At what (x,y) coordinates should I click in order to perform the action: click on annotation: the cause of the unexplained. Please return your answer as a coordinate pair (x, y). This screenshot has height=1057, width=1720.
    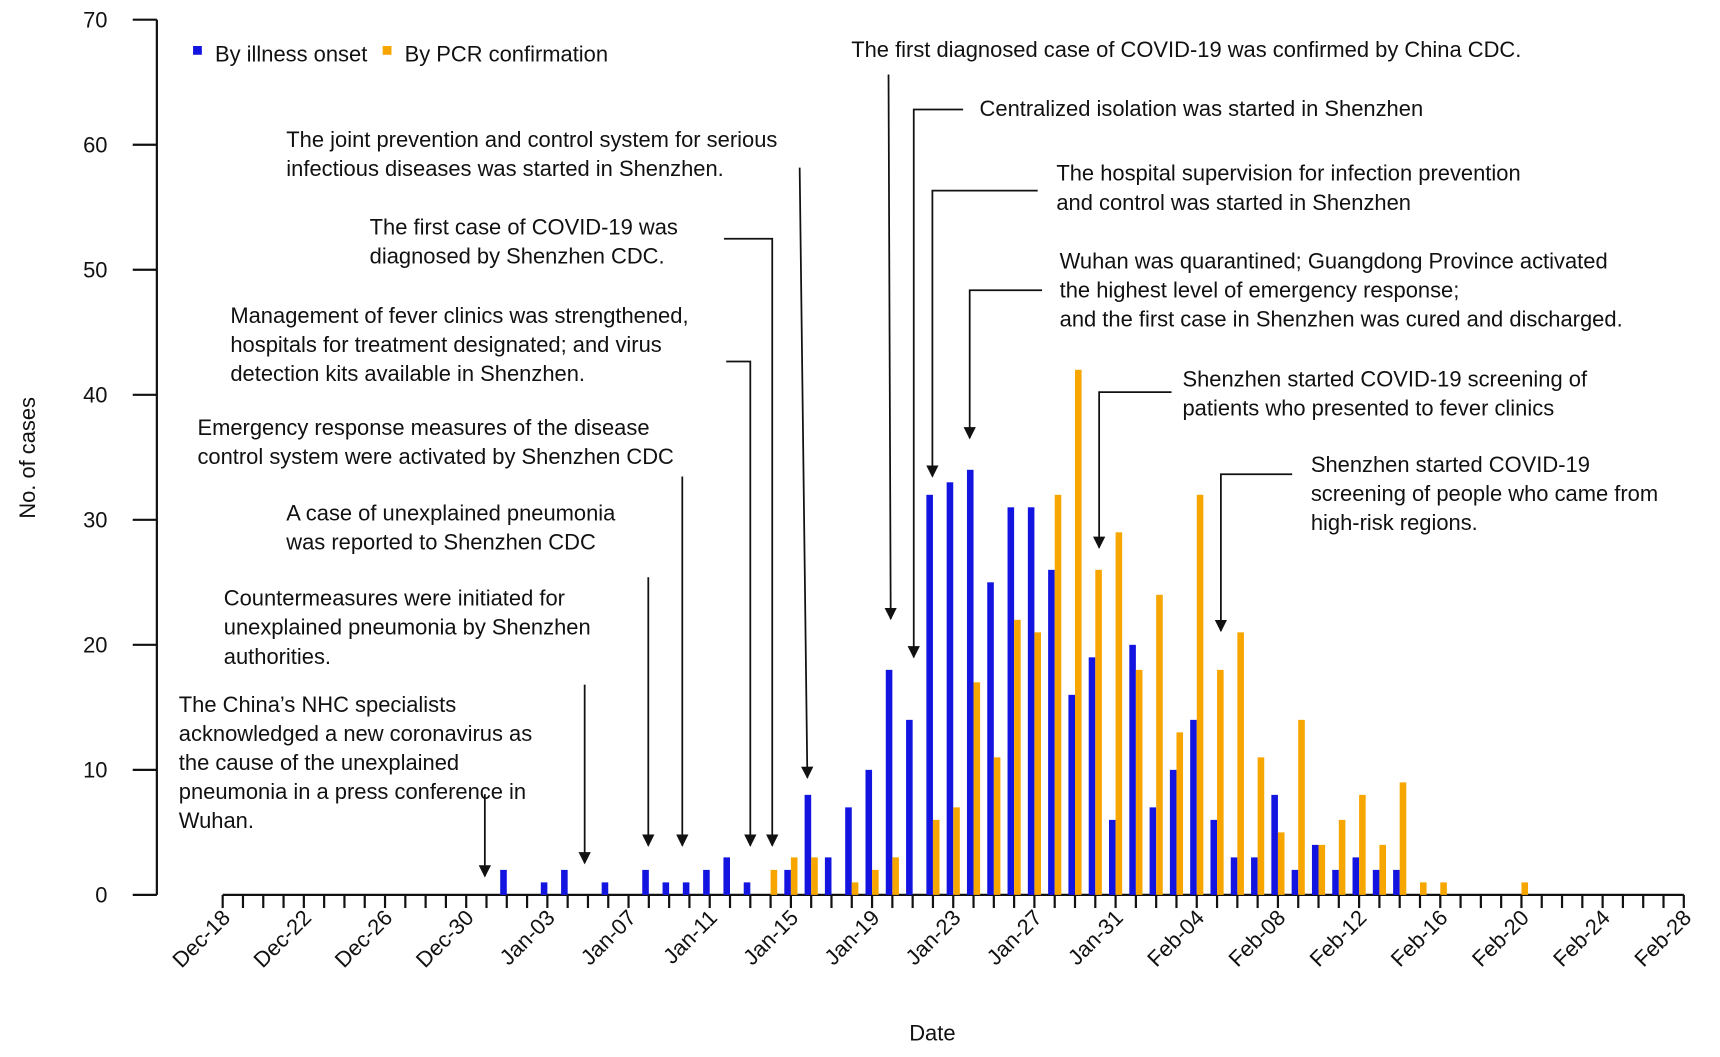
    Looking at the image, I should click on (319, 762).